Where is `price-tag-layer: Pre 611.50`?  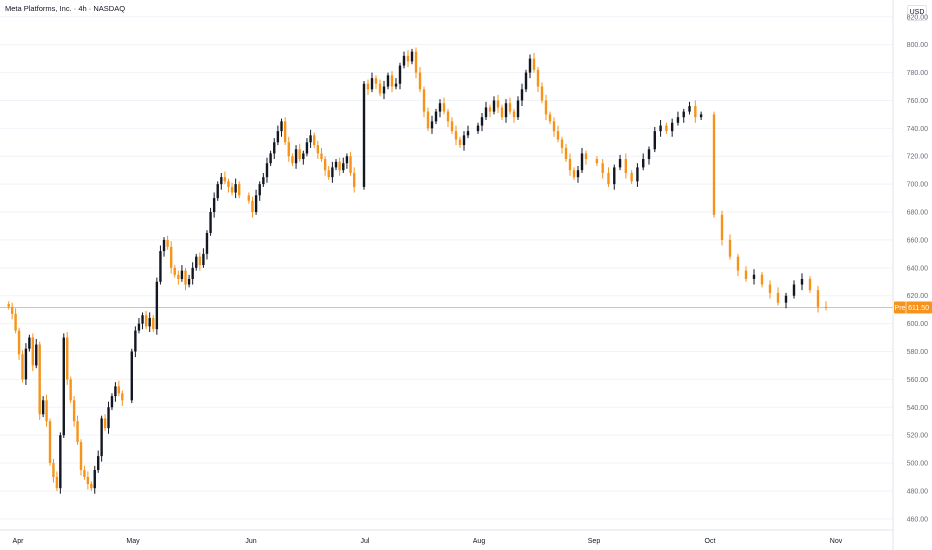 price-tag-layer: Pre 611.50 is located at coordinates (913, 307).